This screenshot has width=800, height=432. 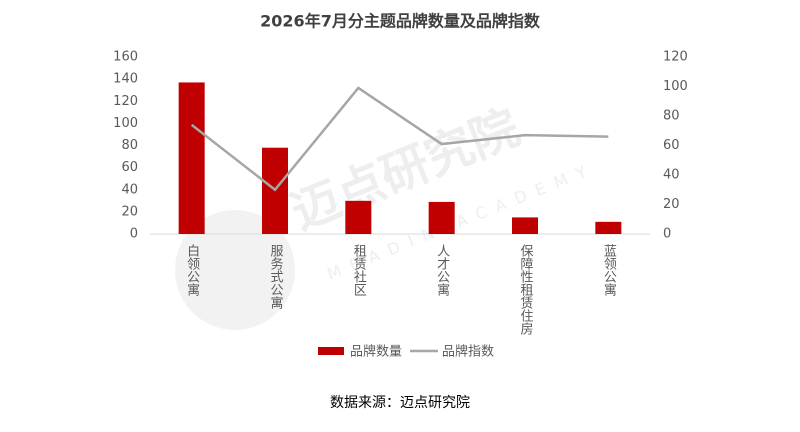 I want to click on x-tick-label: 白领公寓, so click(x=192, y=269).